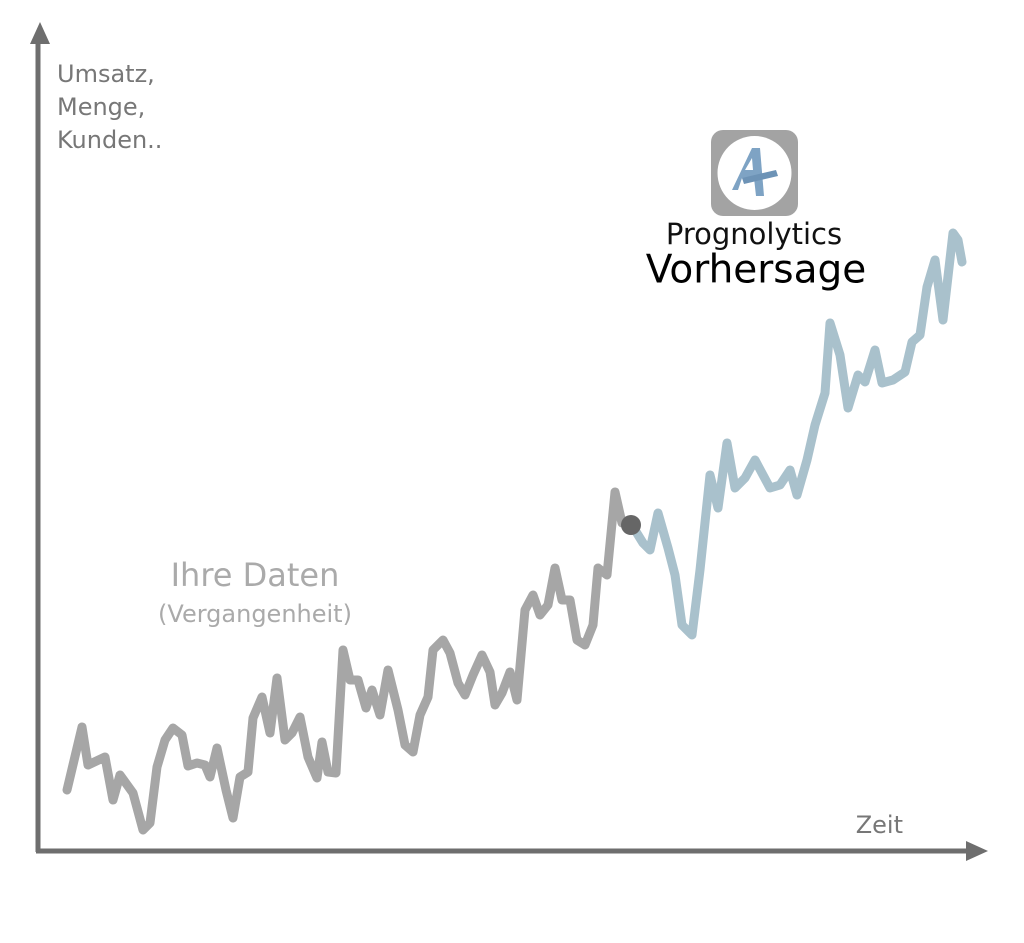  I want to click on logo-stroke, so click(760, 177).